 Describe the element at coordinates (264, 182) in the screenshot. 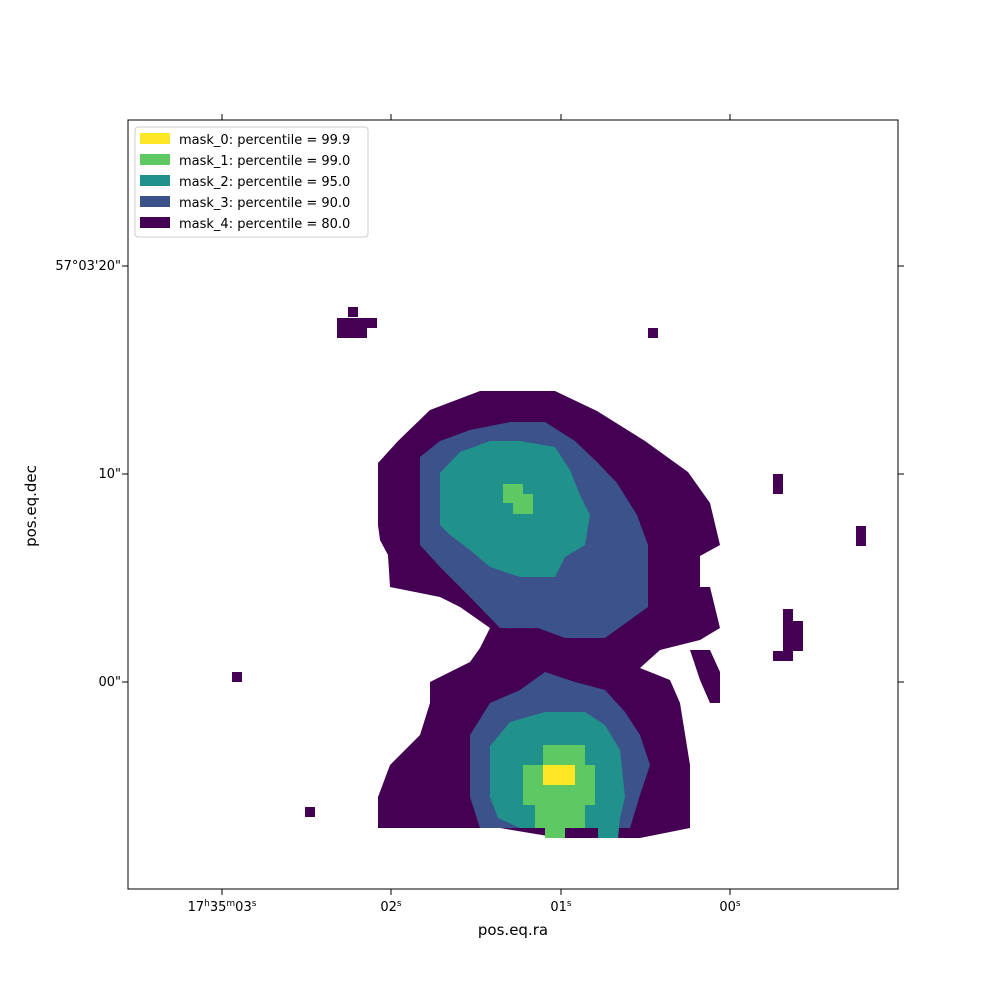

I see `legend-label-mask-2: mask_2: percentile = 95.0` at that location.